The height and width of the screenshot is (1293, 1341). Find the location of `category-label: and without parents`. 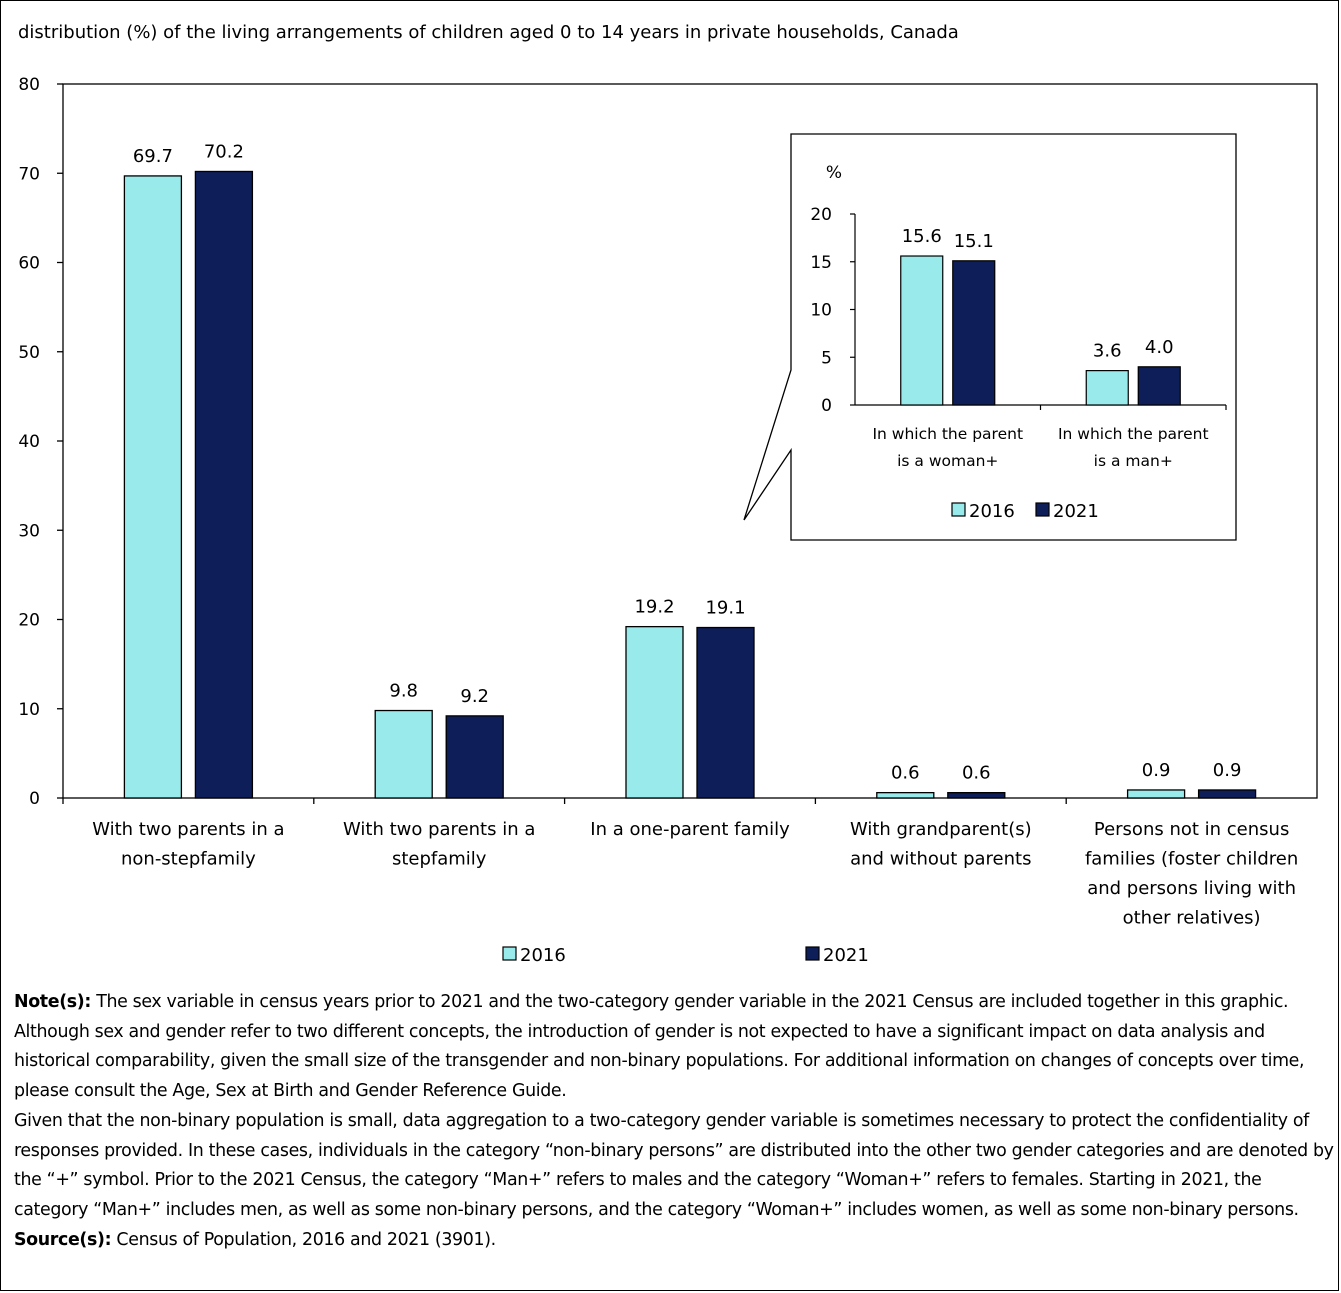

category-label: and without parents is located at coordinates (940, 859).